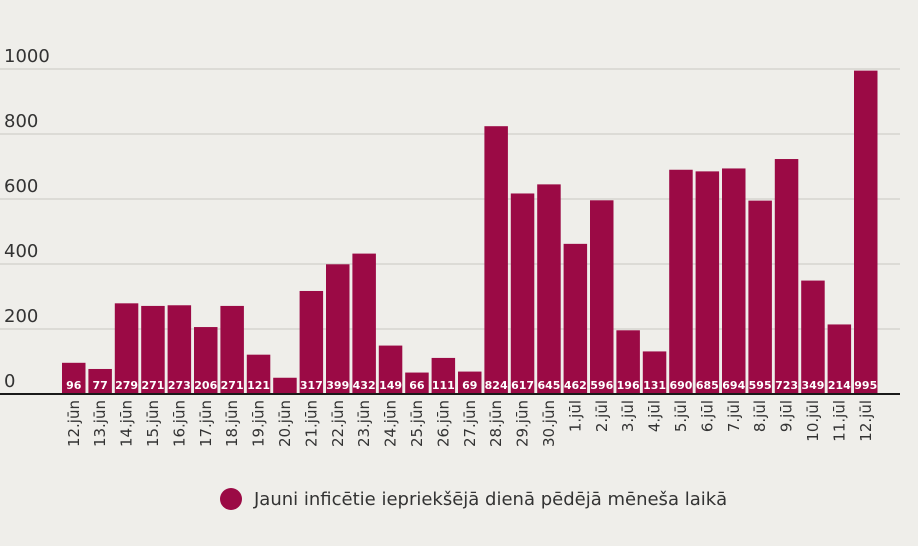  I want to click on y-axis-ticks: 0 200 400 600 800 1000, so click(27, 219).